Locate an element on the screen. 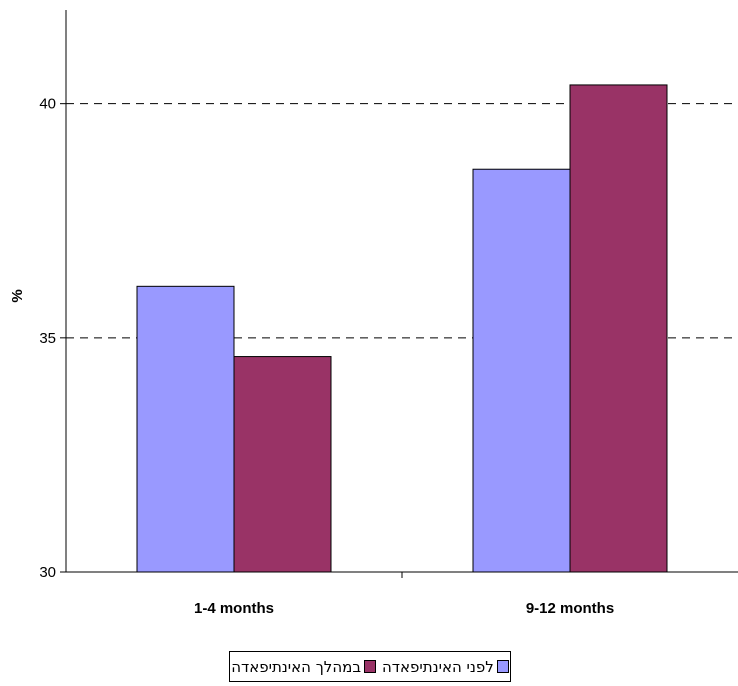  y-ticks: 30 35 40 is located at coordinates (52, 338).